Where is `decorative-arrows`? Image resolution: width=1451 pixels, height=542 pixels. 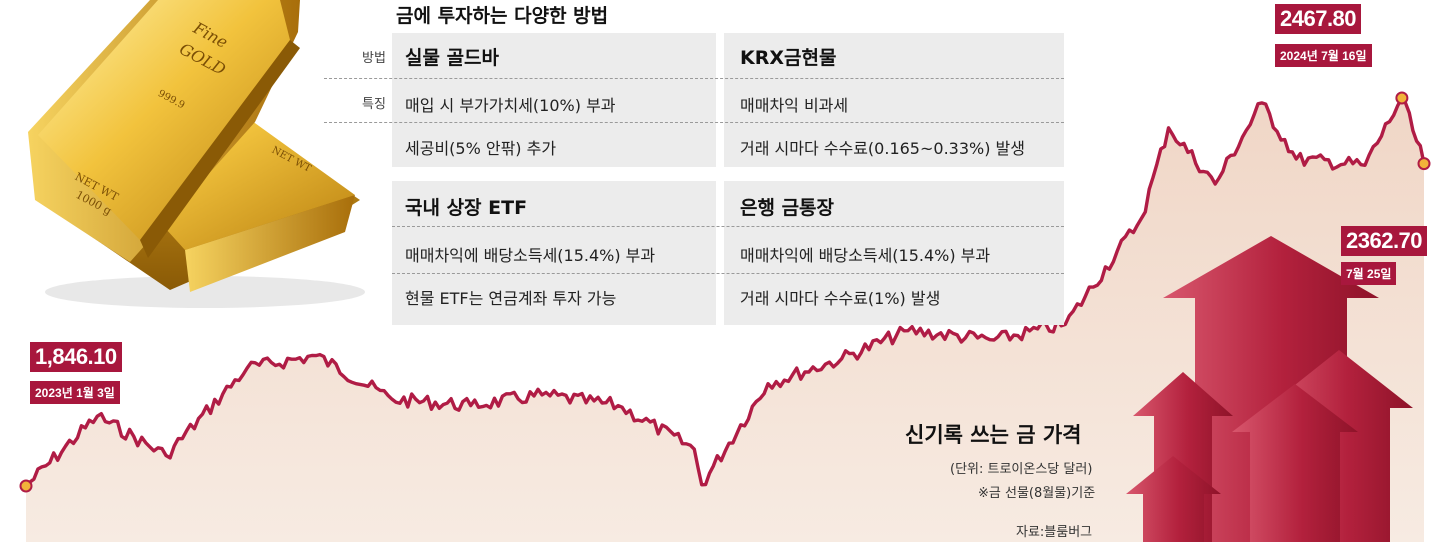
decorative-arrows is located at coordinates (1269, 389).